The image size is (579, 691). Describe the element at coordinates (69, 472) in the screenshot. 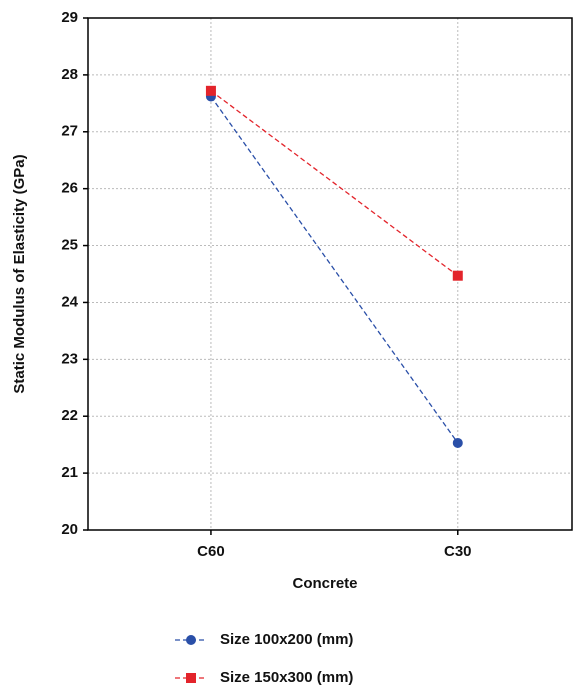

I see `y-tick-label: 21` at that location.